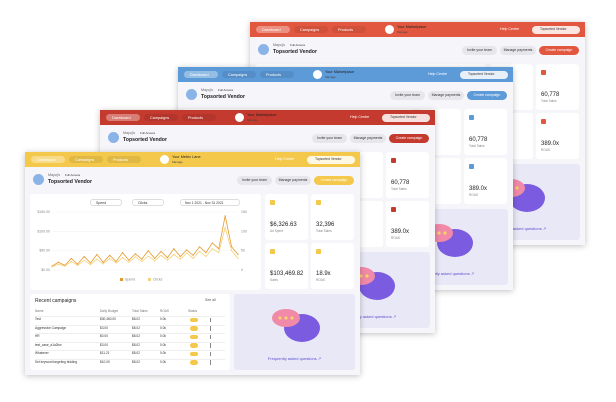  I want to click on y2-tick-label: 100, so click(244, 231).